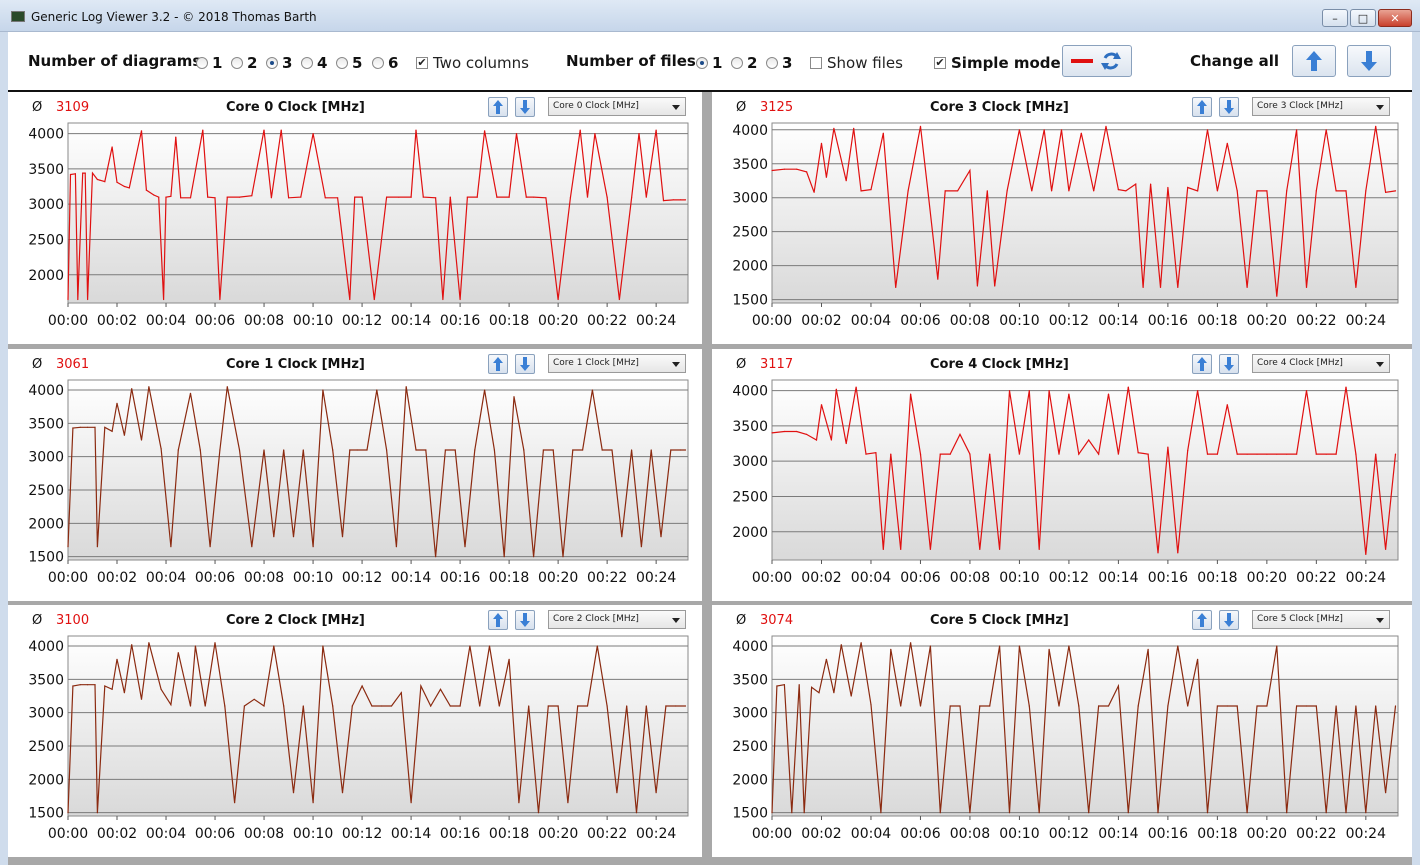  I want to click on files-radio-3: 3, so click(779, 63).